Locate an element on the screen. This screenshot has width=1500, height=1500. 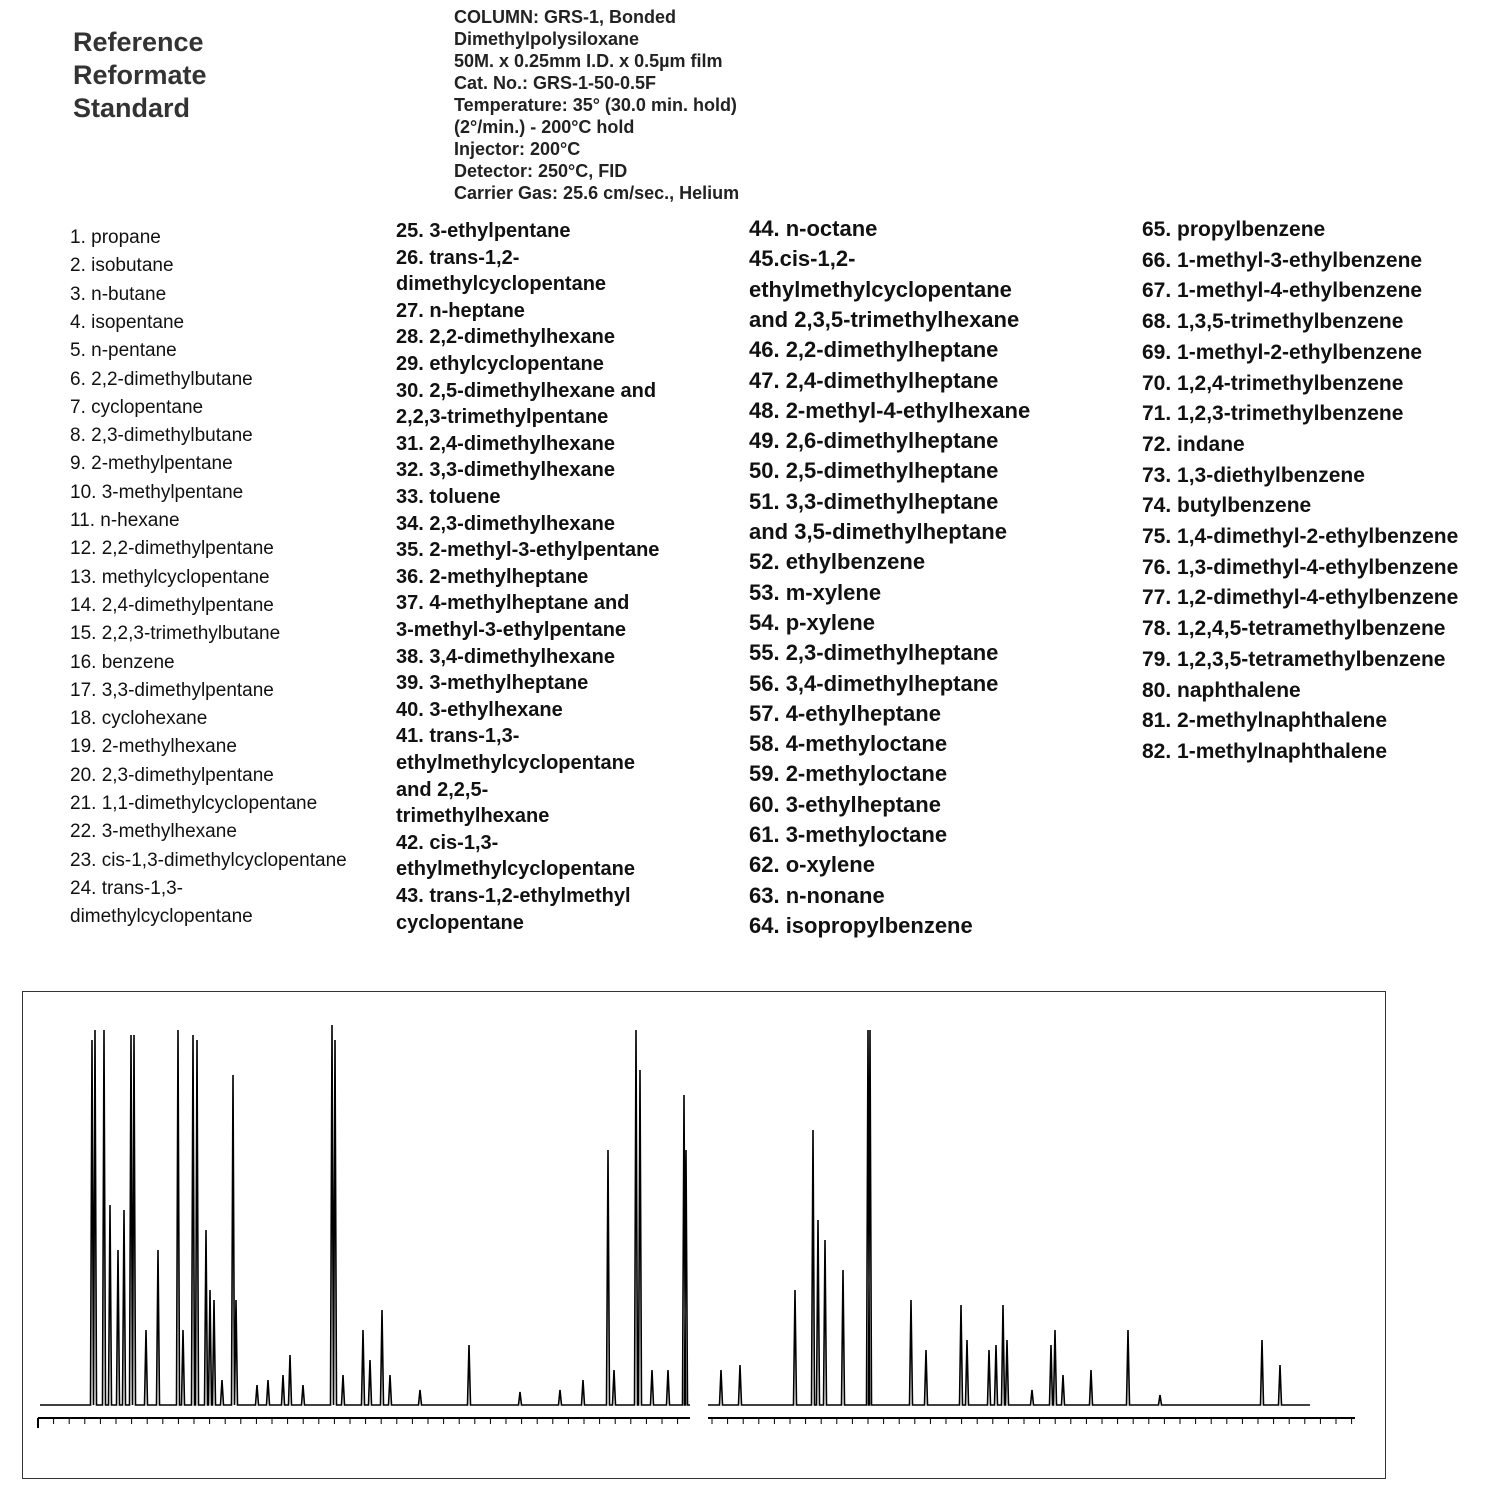
text-line: Reference is located at coordinates (138, 42).